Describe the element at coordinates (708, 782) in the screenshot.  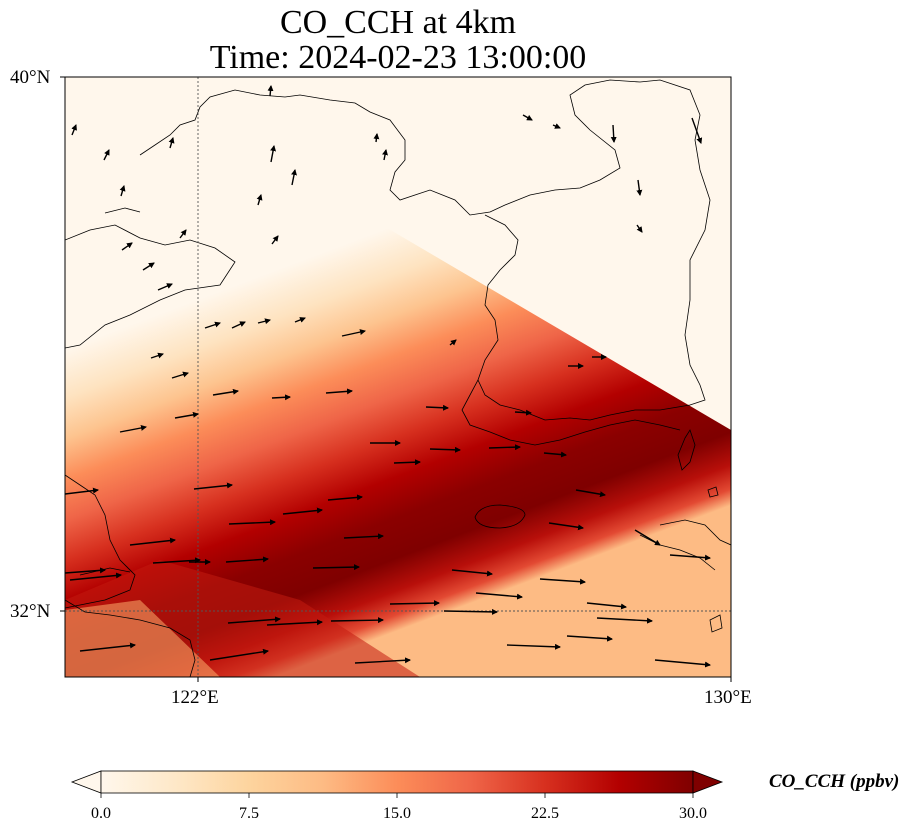
I see `colorbar-max-extend` at that location.